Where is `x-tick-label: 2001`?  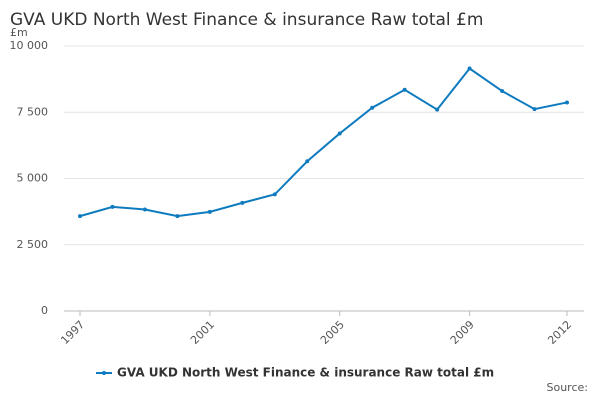
x-tick-label: 2001 is located at coordinates (202, 332).